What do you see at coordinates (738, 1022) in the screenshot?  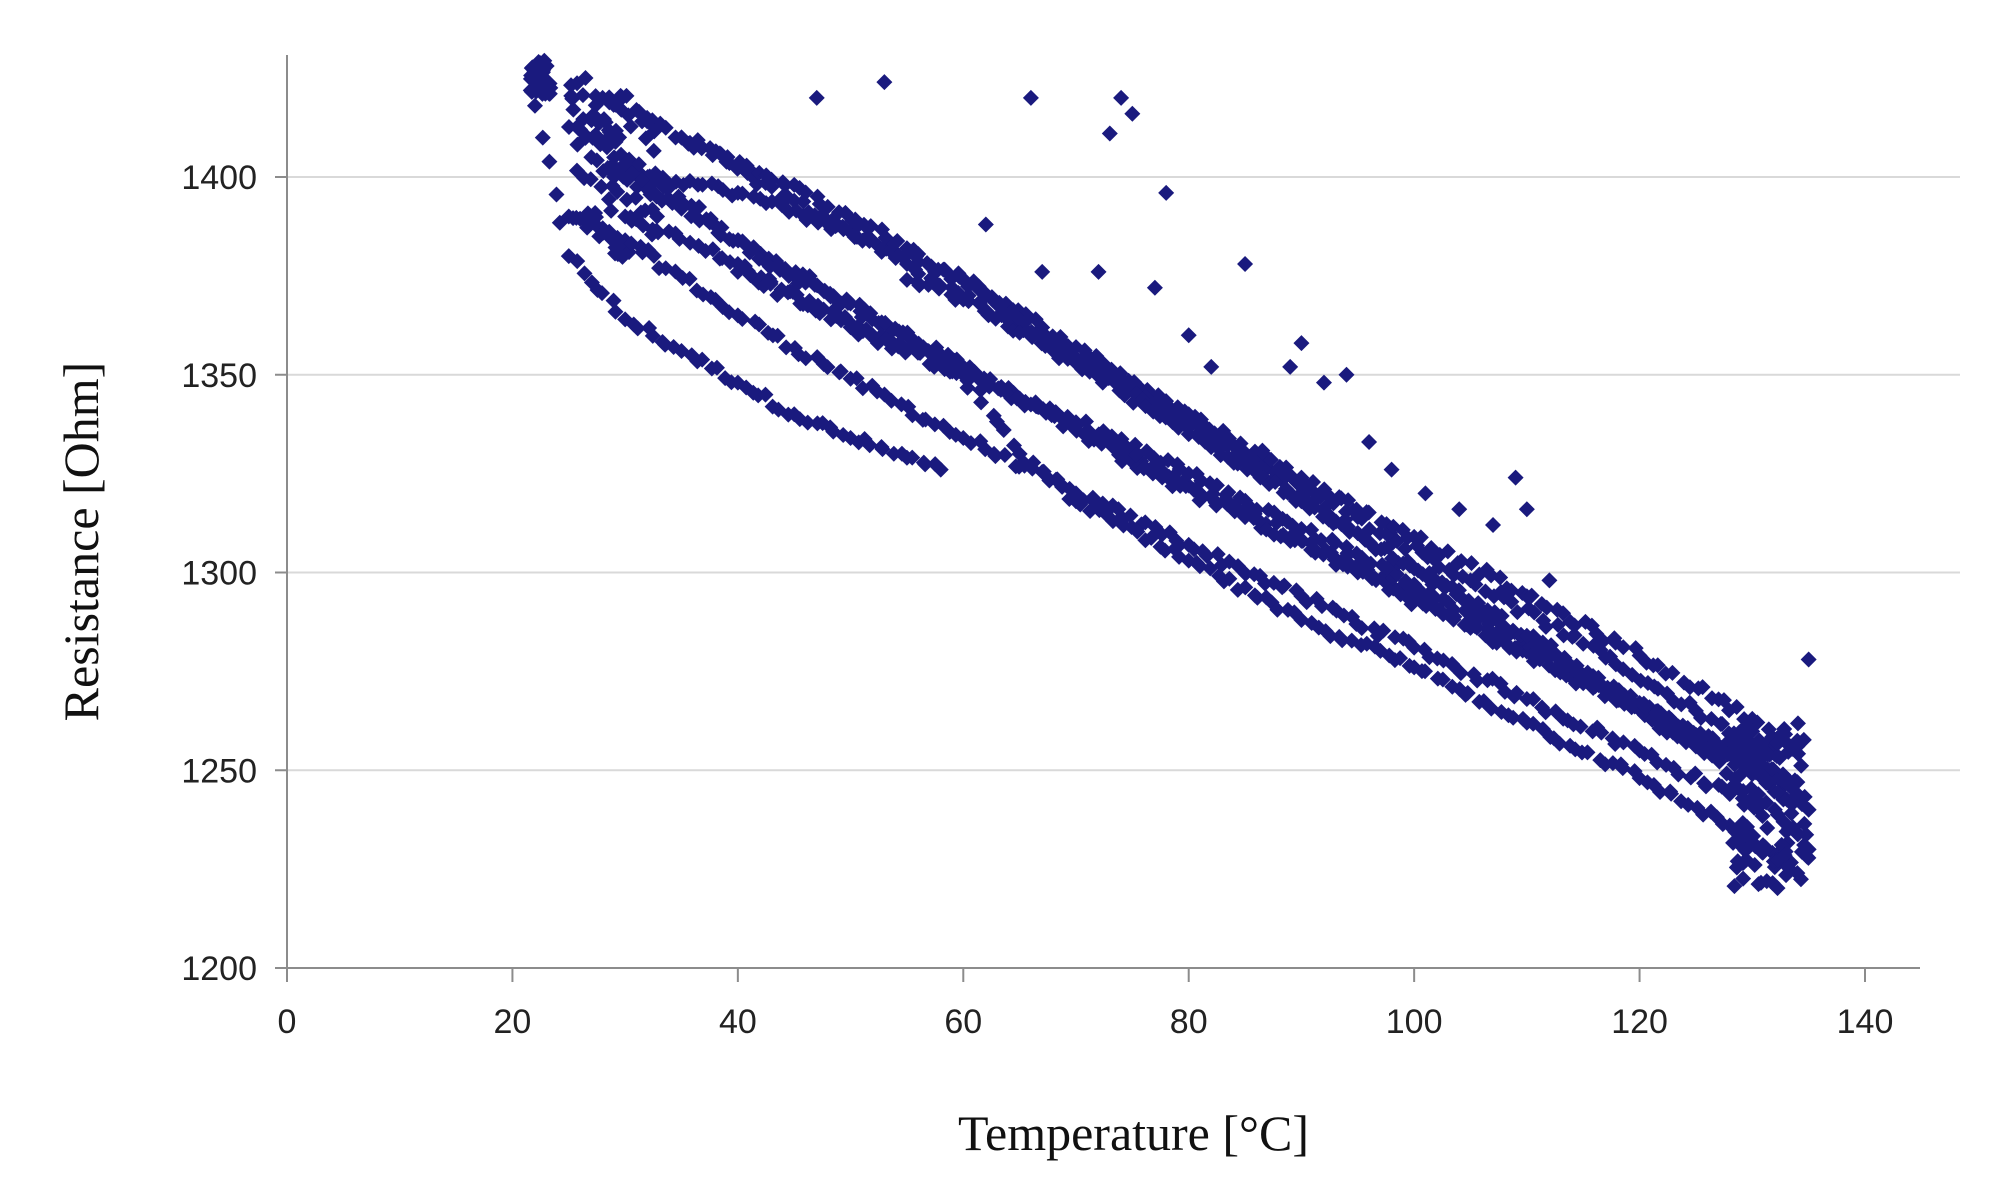 I see `x-tick-label: 40` at bounding box center [738, 1022].